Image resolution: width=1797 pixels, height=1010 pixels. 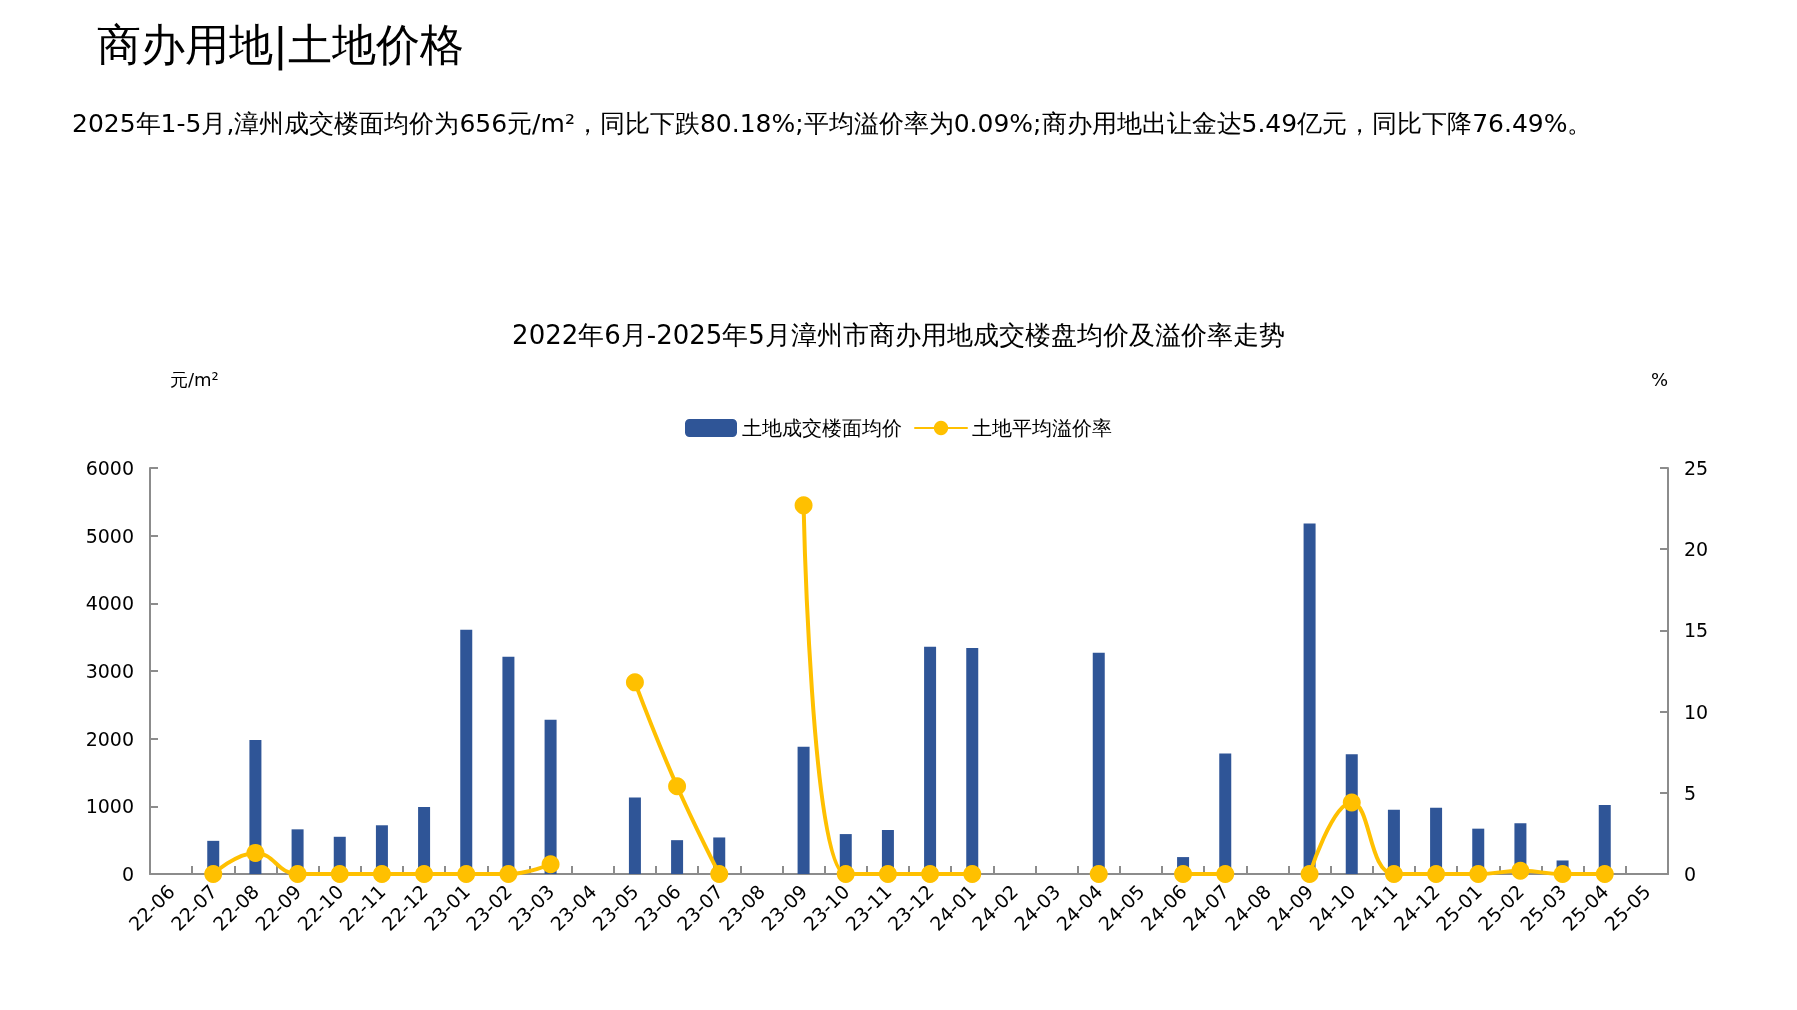 What do you see at coordinates (109, 806) in the screenshot?
I see `y-tick-label: 1000` at bounding box center [109, 806].